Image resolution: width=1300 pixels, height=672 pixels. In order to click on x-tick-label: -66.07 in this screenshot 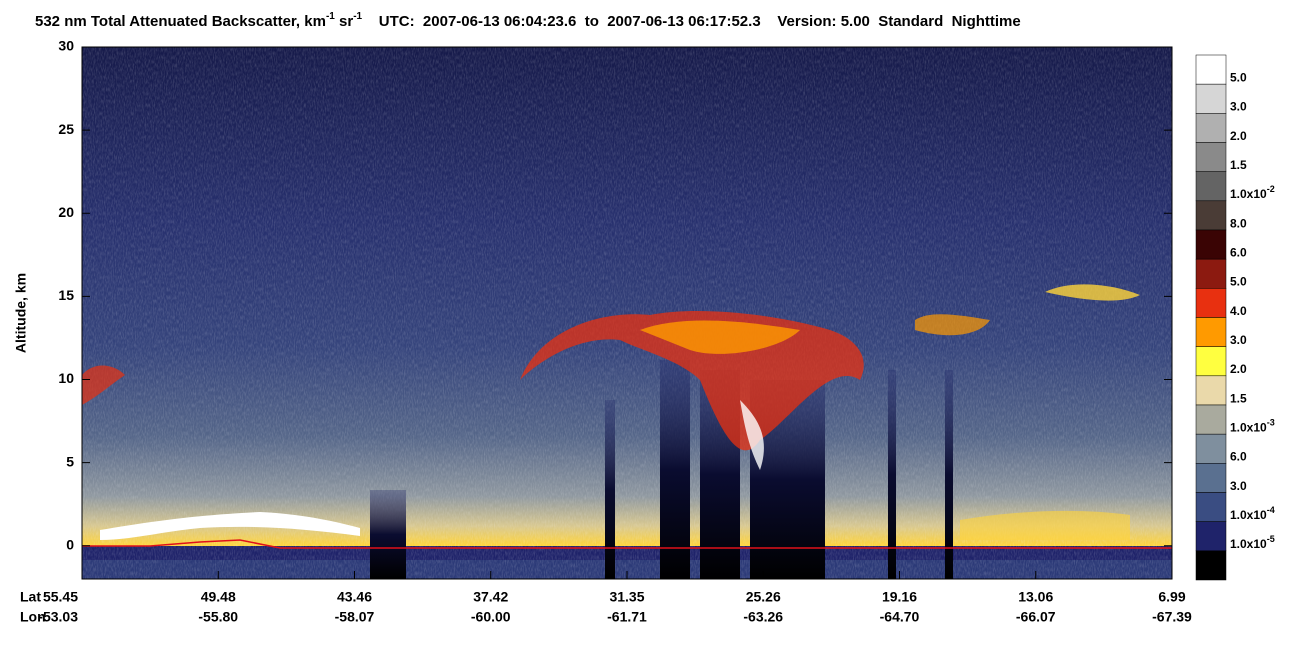, I will do `click(1036, 617)`.